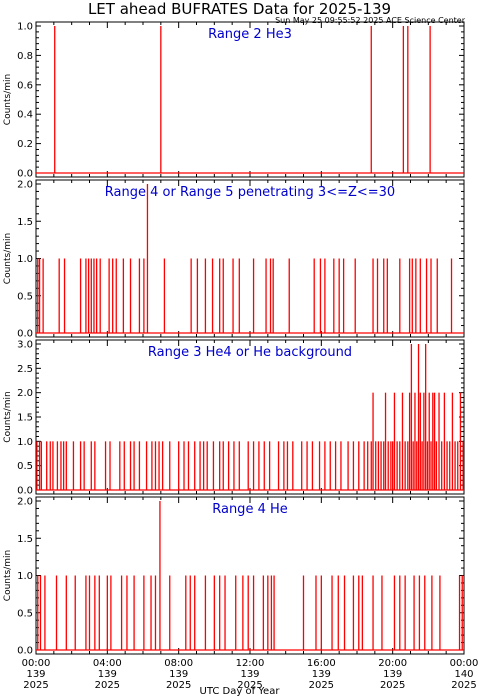 The width and height of the screenshot is (479, 700). What do you see at coordinates (25, 56) in the screenshot?
I see `y-tick-label: 0.8` at bounding box center [25, 56].